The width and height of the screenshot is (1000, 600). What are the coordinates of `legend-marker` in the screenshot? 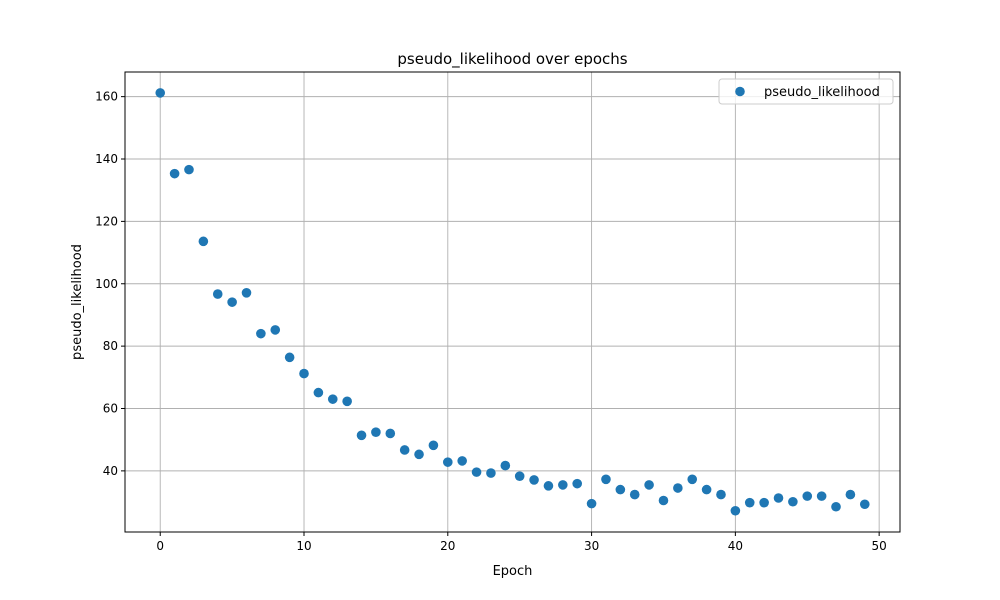 It's located at (740, 91).